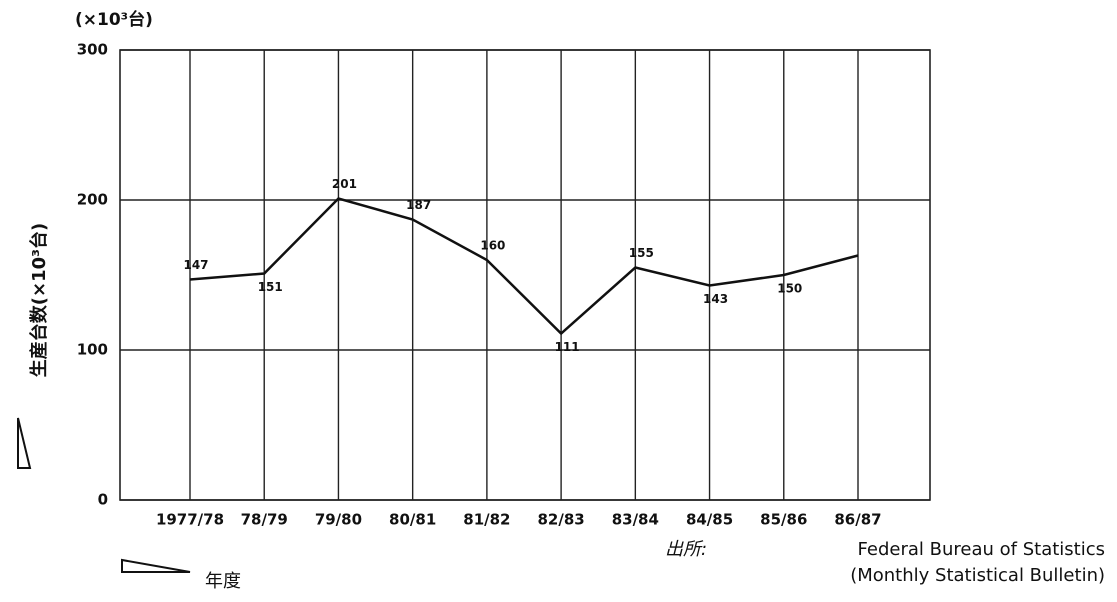  What do you see at coordinates (635, 520) in the screenshot?
I see `x-tick-label: 83/84` at bounding box center [635, 520].